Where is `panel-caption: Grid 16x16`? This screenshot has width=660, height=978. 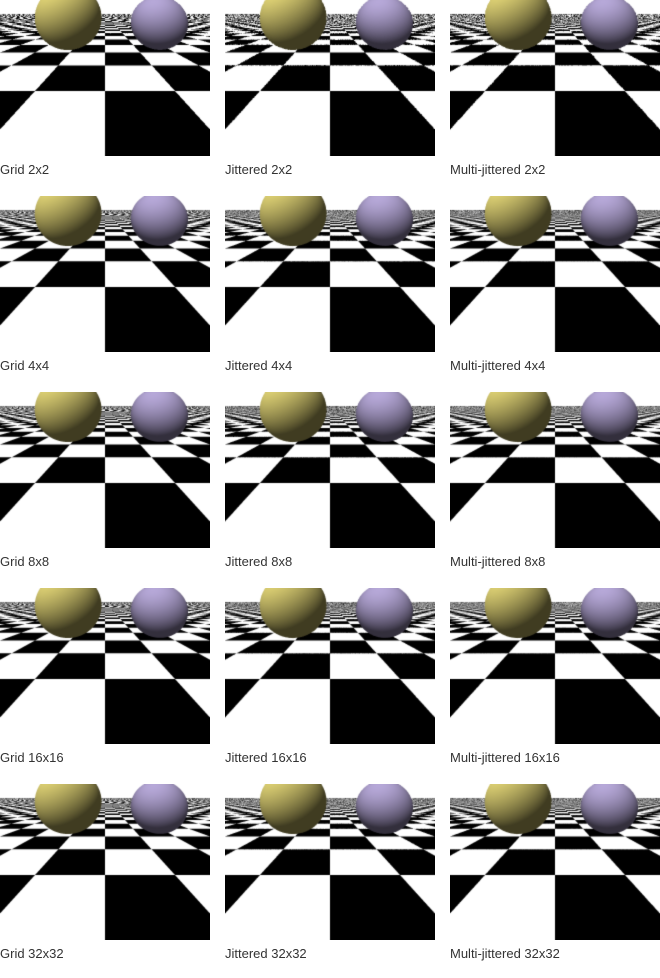 panel-caption: Grid 16x16 is located at coordinates (32, 757).